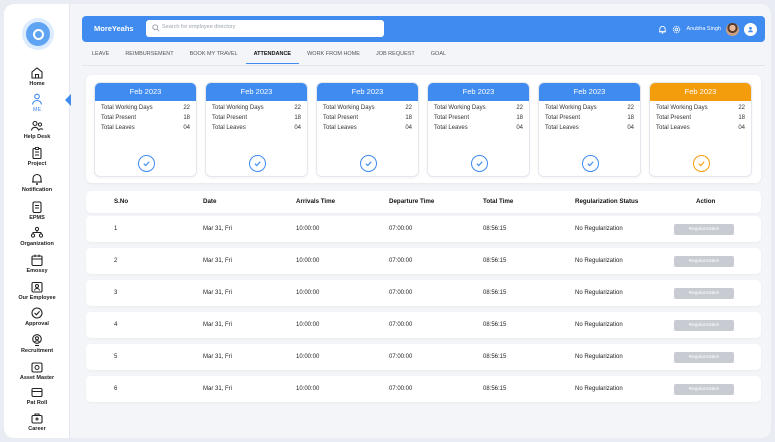 The width and height of the screenshot is (775, 442). What do you see at coordinates (265, 28) in the screenshot?
I see `search-input: Search for employee directory` at bounding box center [265, 28].